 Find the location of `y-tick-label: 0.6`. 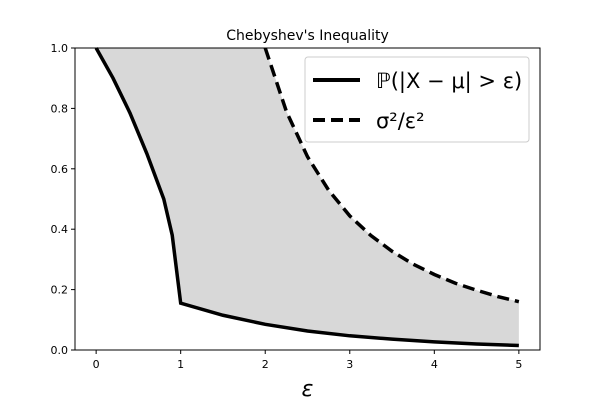

y-tick-label: 0.6 is located at coordinates (60, 169).